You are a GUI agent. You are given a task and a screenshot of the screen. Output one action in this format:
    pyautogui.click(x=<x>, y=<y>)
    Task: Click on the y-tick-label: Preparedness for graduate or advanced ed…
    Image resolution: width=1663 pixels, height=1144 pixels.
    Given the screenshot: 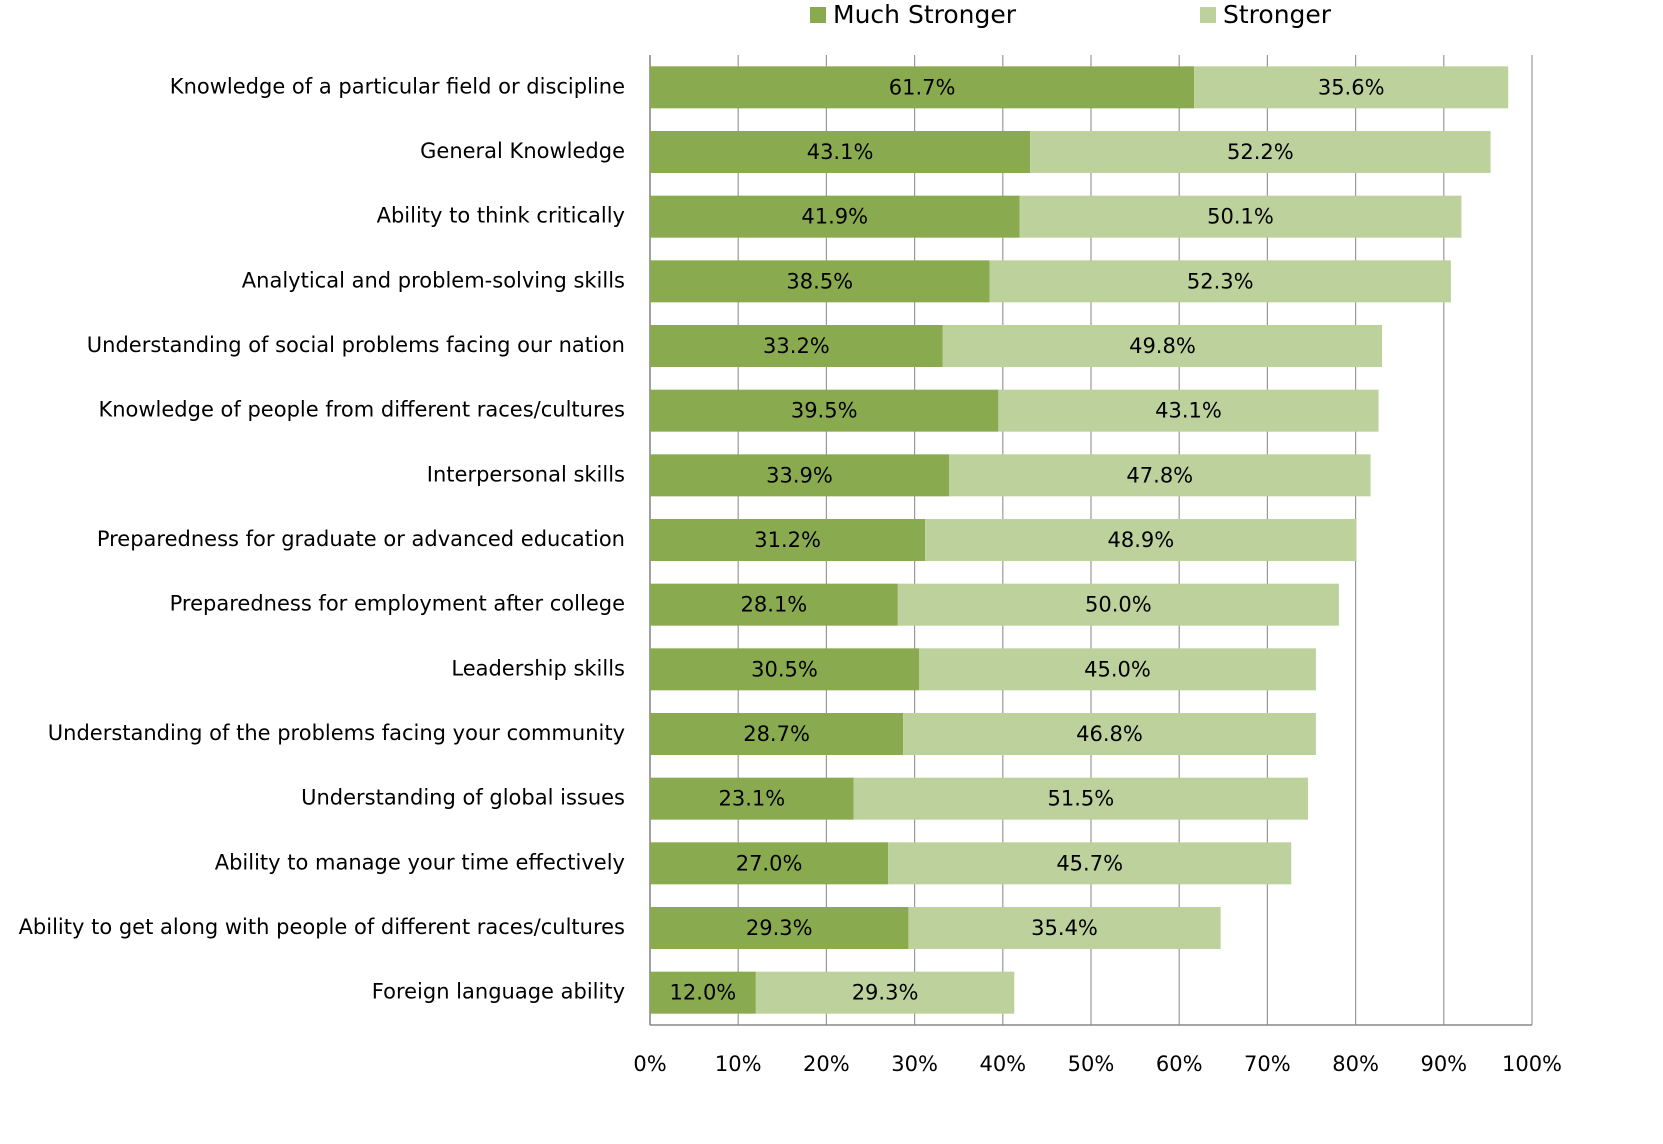 What is the action you would take?
    pyautogui.click(x=361, y=539)
    